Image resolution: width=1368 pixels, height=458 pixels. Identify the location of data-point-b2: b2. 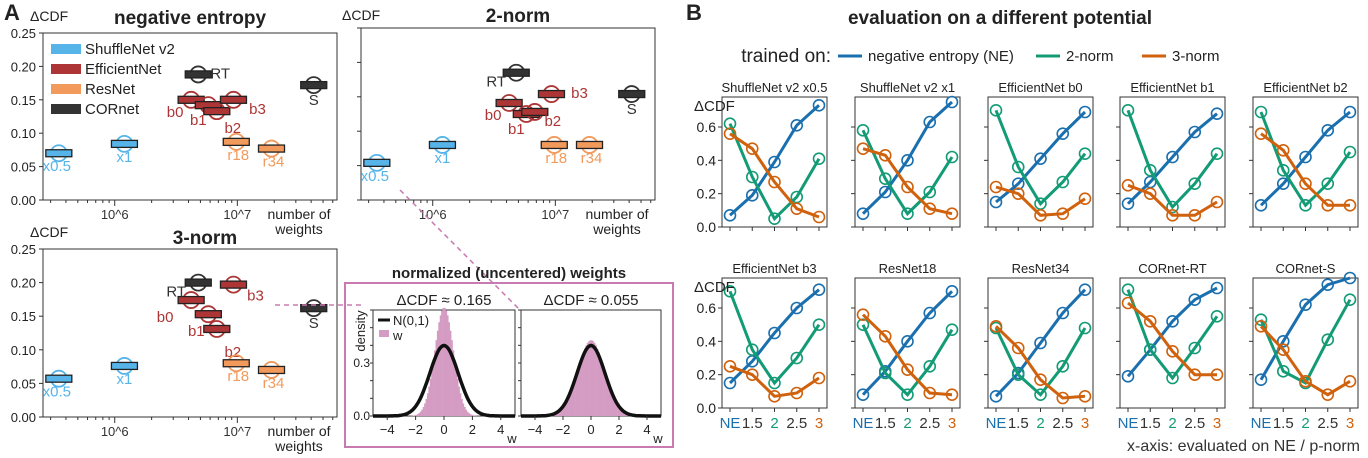
(222, 119).